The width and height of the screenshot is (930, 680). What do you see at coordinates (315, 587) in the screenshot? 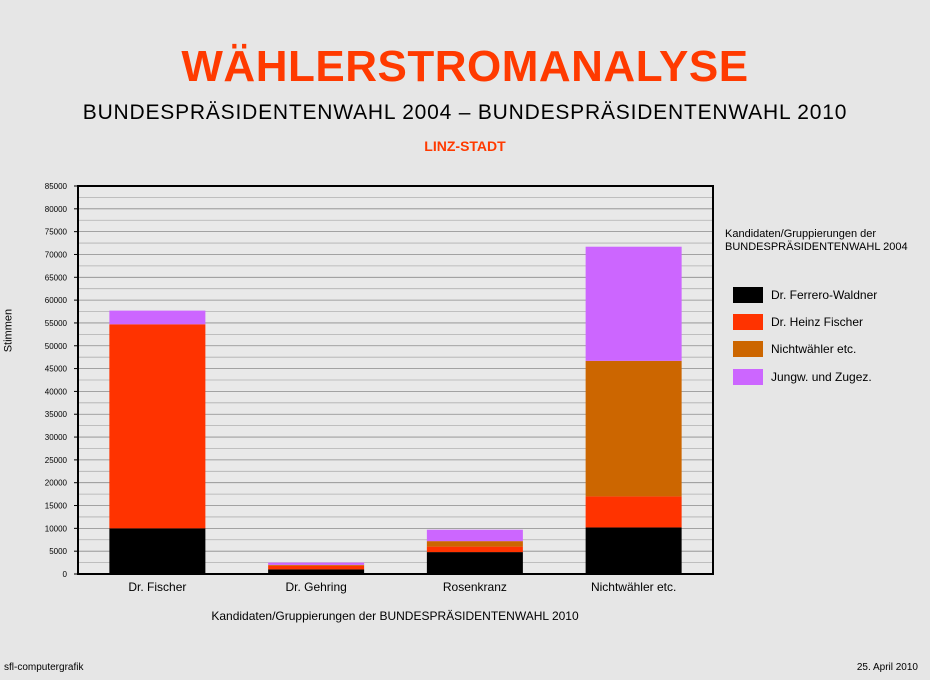
I see `x-tick-label: Dr. Gehring` at bounding box center [315, 587].